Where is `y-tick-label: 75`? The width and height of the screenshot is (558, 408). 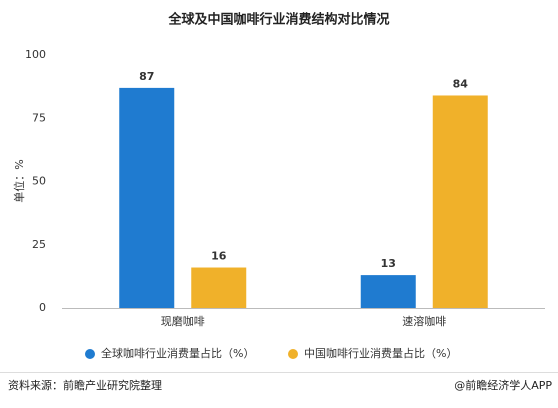
y-tick-label: 75 is located at coordinates (39, 117).